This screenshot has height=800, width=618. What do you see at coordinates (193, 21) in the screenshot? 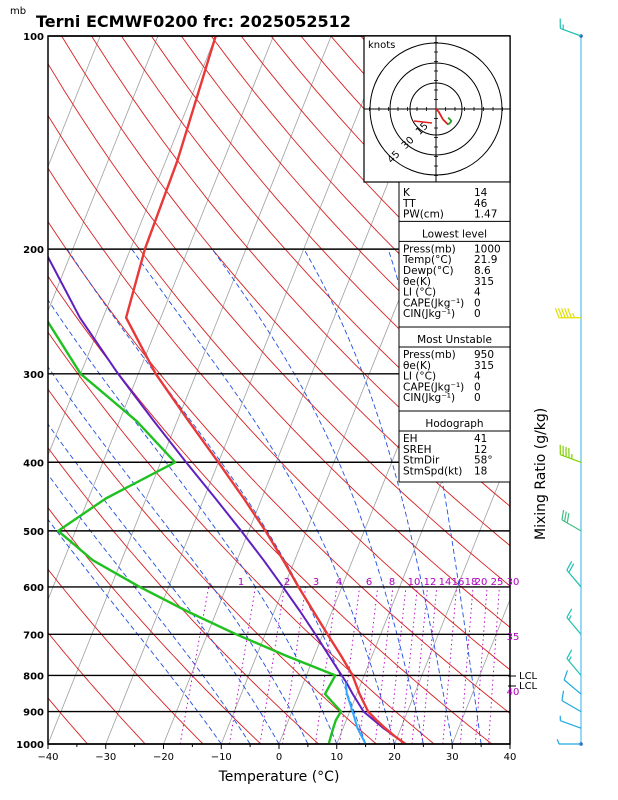
I see `chart-title: Terni ECMWF0200 frc: 2025052512` at bounding box center [193, 21].